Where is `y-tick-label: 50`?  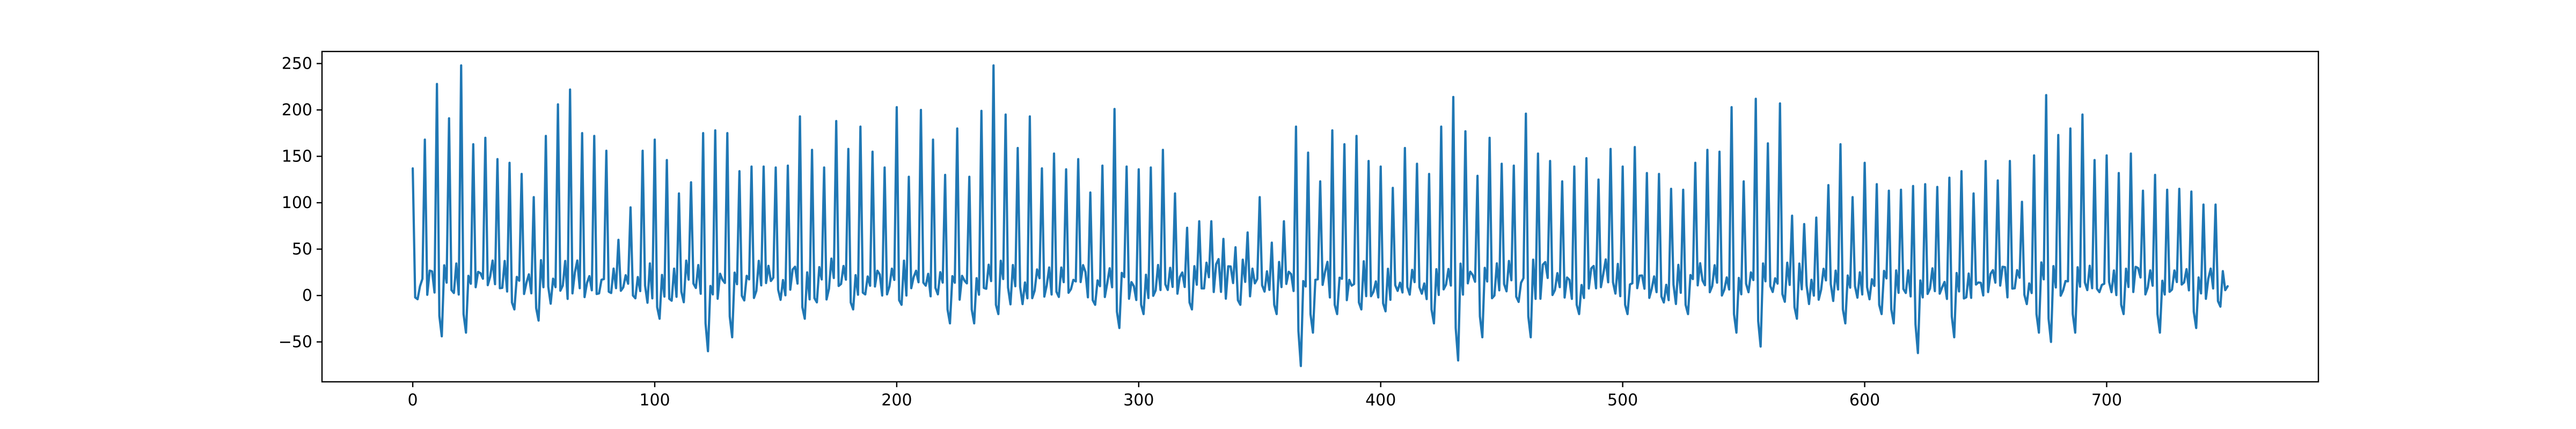
y-tick-label: 50 is located at coordinates (302, 249).